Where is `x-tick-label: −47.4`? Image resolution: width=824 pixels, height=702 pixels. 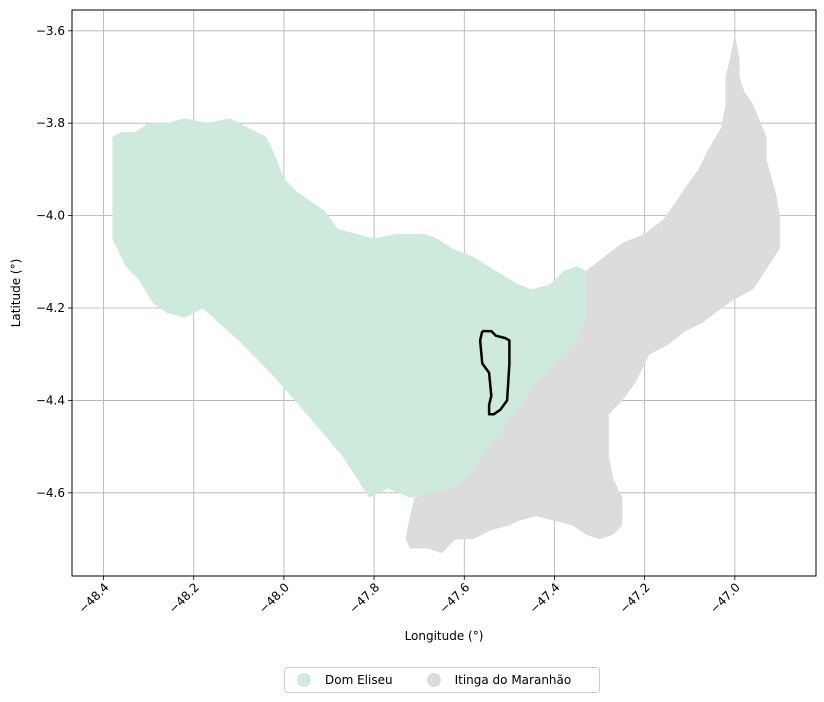 x-tick-label: −47.4 is located at coordinates (545, 598).